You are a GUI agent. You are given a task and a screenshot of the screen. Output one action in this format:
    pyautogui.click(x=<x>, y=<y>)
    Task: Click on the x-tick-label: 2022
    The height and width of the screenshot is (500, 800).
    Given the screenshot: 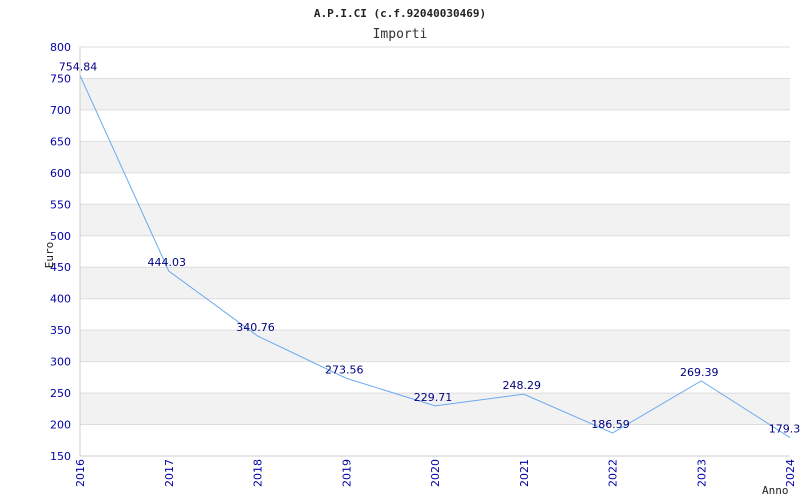 What is the action you would take?
    pyautogui.click(x=613, y=473)
    